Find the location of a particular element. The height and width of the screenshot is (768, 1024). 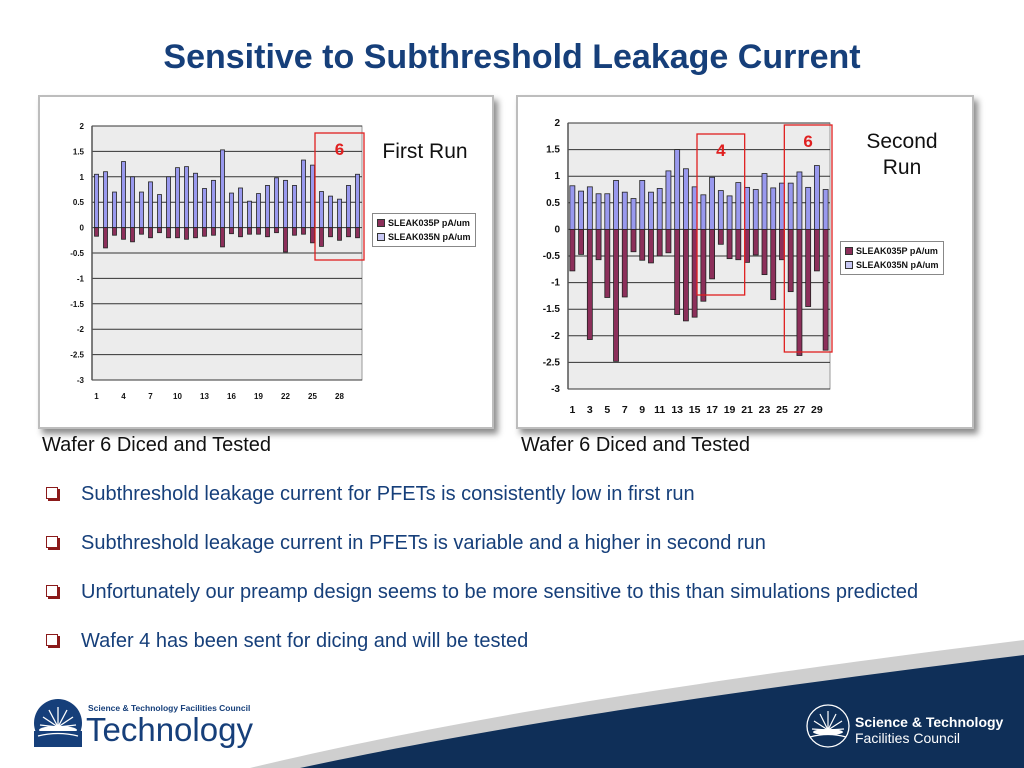

y-tick-label: 0 is located at coordinates (557, 229).